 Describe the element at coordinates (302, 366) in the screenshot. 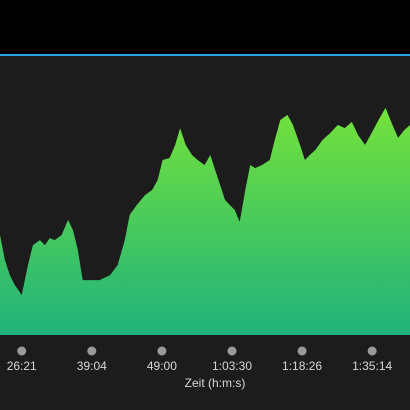

I see `x-tick-label: 1:18:26` at that location.